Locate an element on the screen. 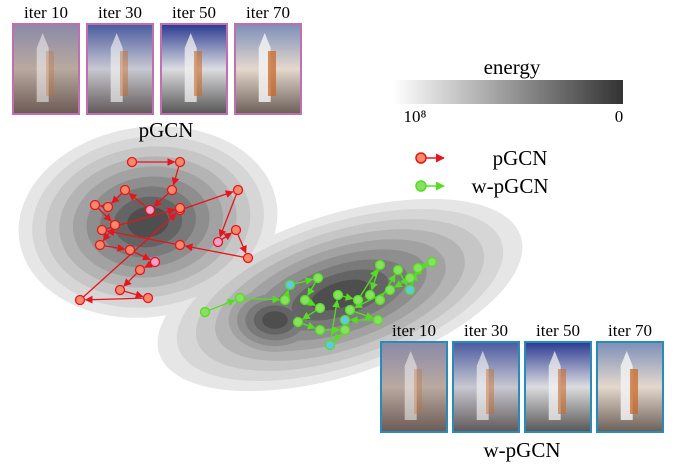 The width and height of the screenshot is (677, 466). top-label: pGCN is located at coordinates (166, 130).